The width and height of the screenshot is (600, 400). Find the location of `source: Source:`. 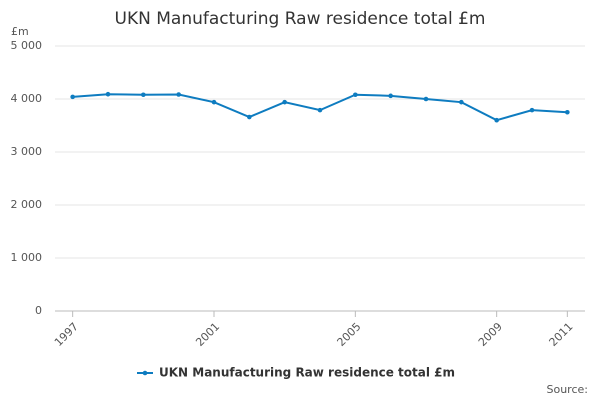

source: Source: is located at coordinates (568, 389).